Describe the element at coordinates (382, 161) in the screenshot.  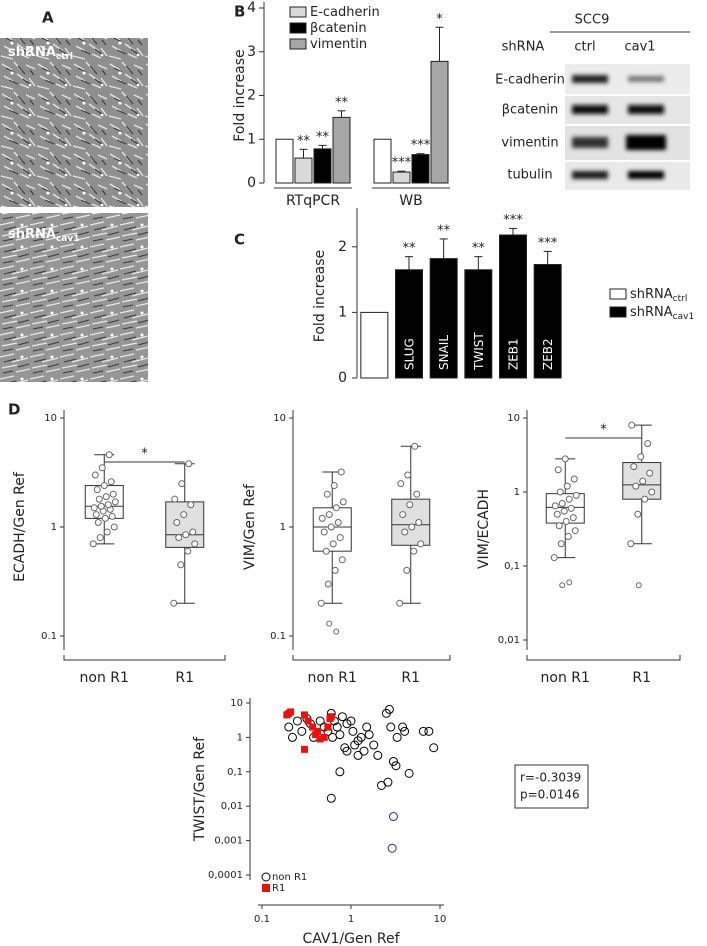
I see `bar` at that location.